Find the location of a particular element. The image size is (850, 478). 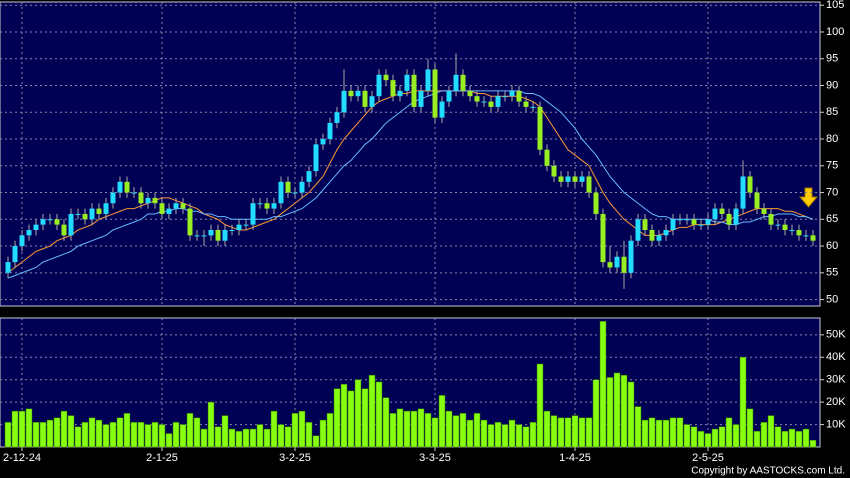

x-tick-label: 3-3-25 is located at coordinates (435, 458).